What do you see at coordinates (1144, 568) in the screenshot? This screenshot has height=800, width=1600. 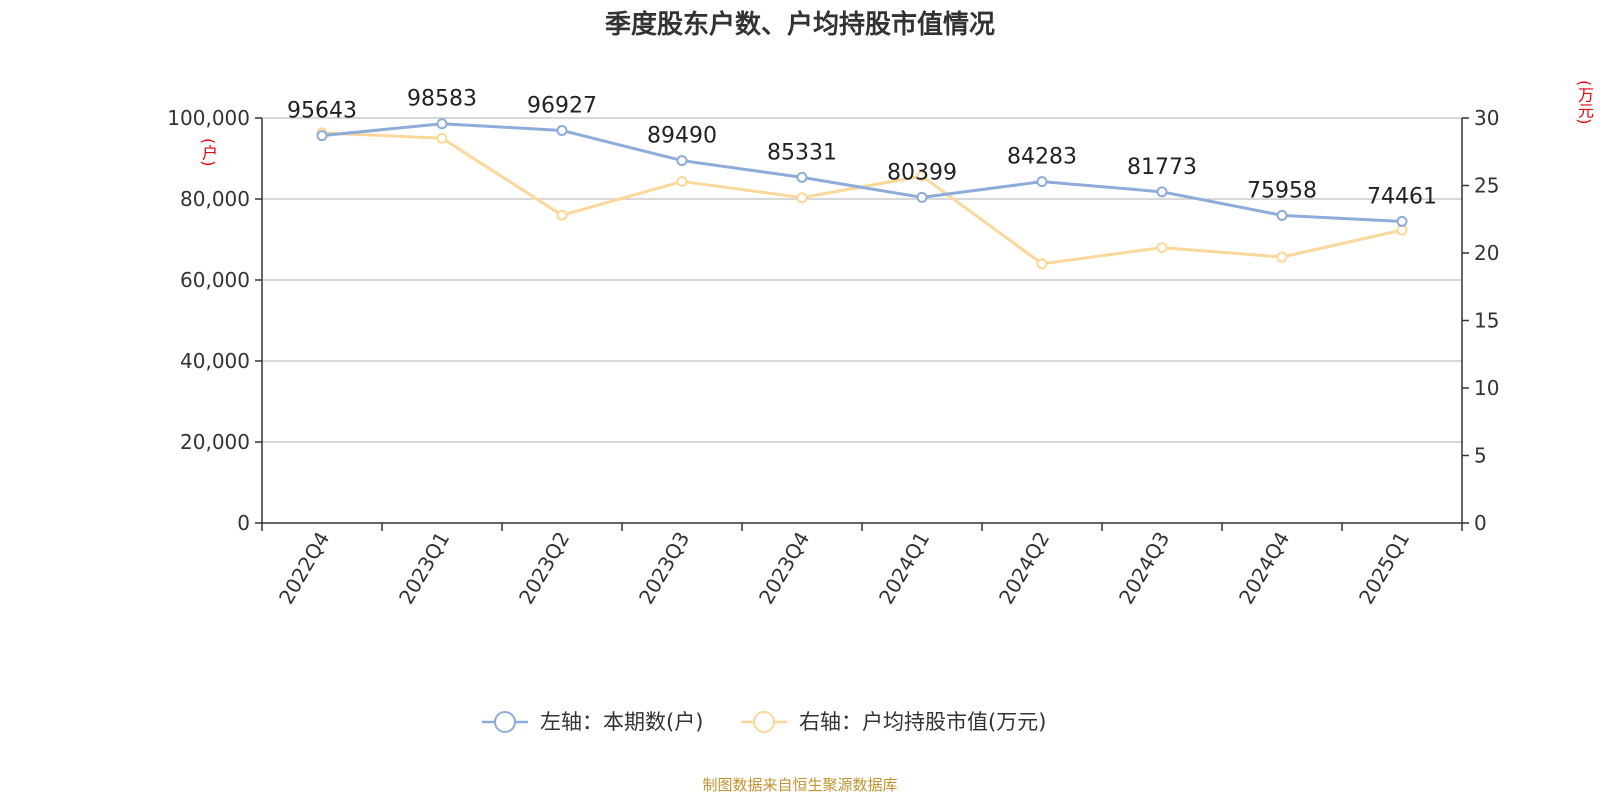 I see `x-tick-label: 2024Q3` at bounding box center [1144, 568].